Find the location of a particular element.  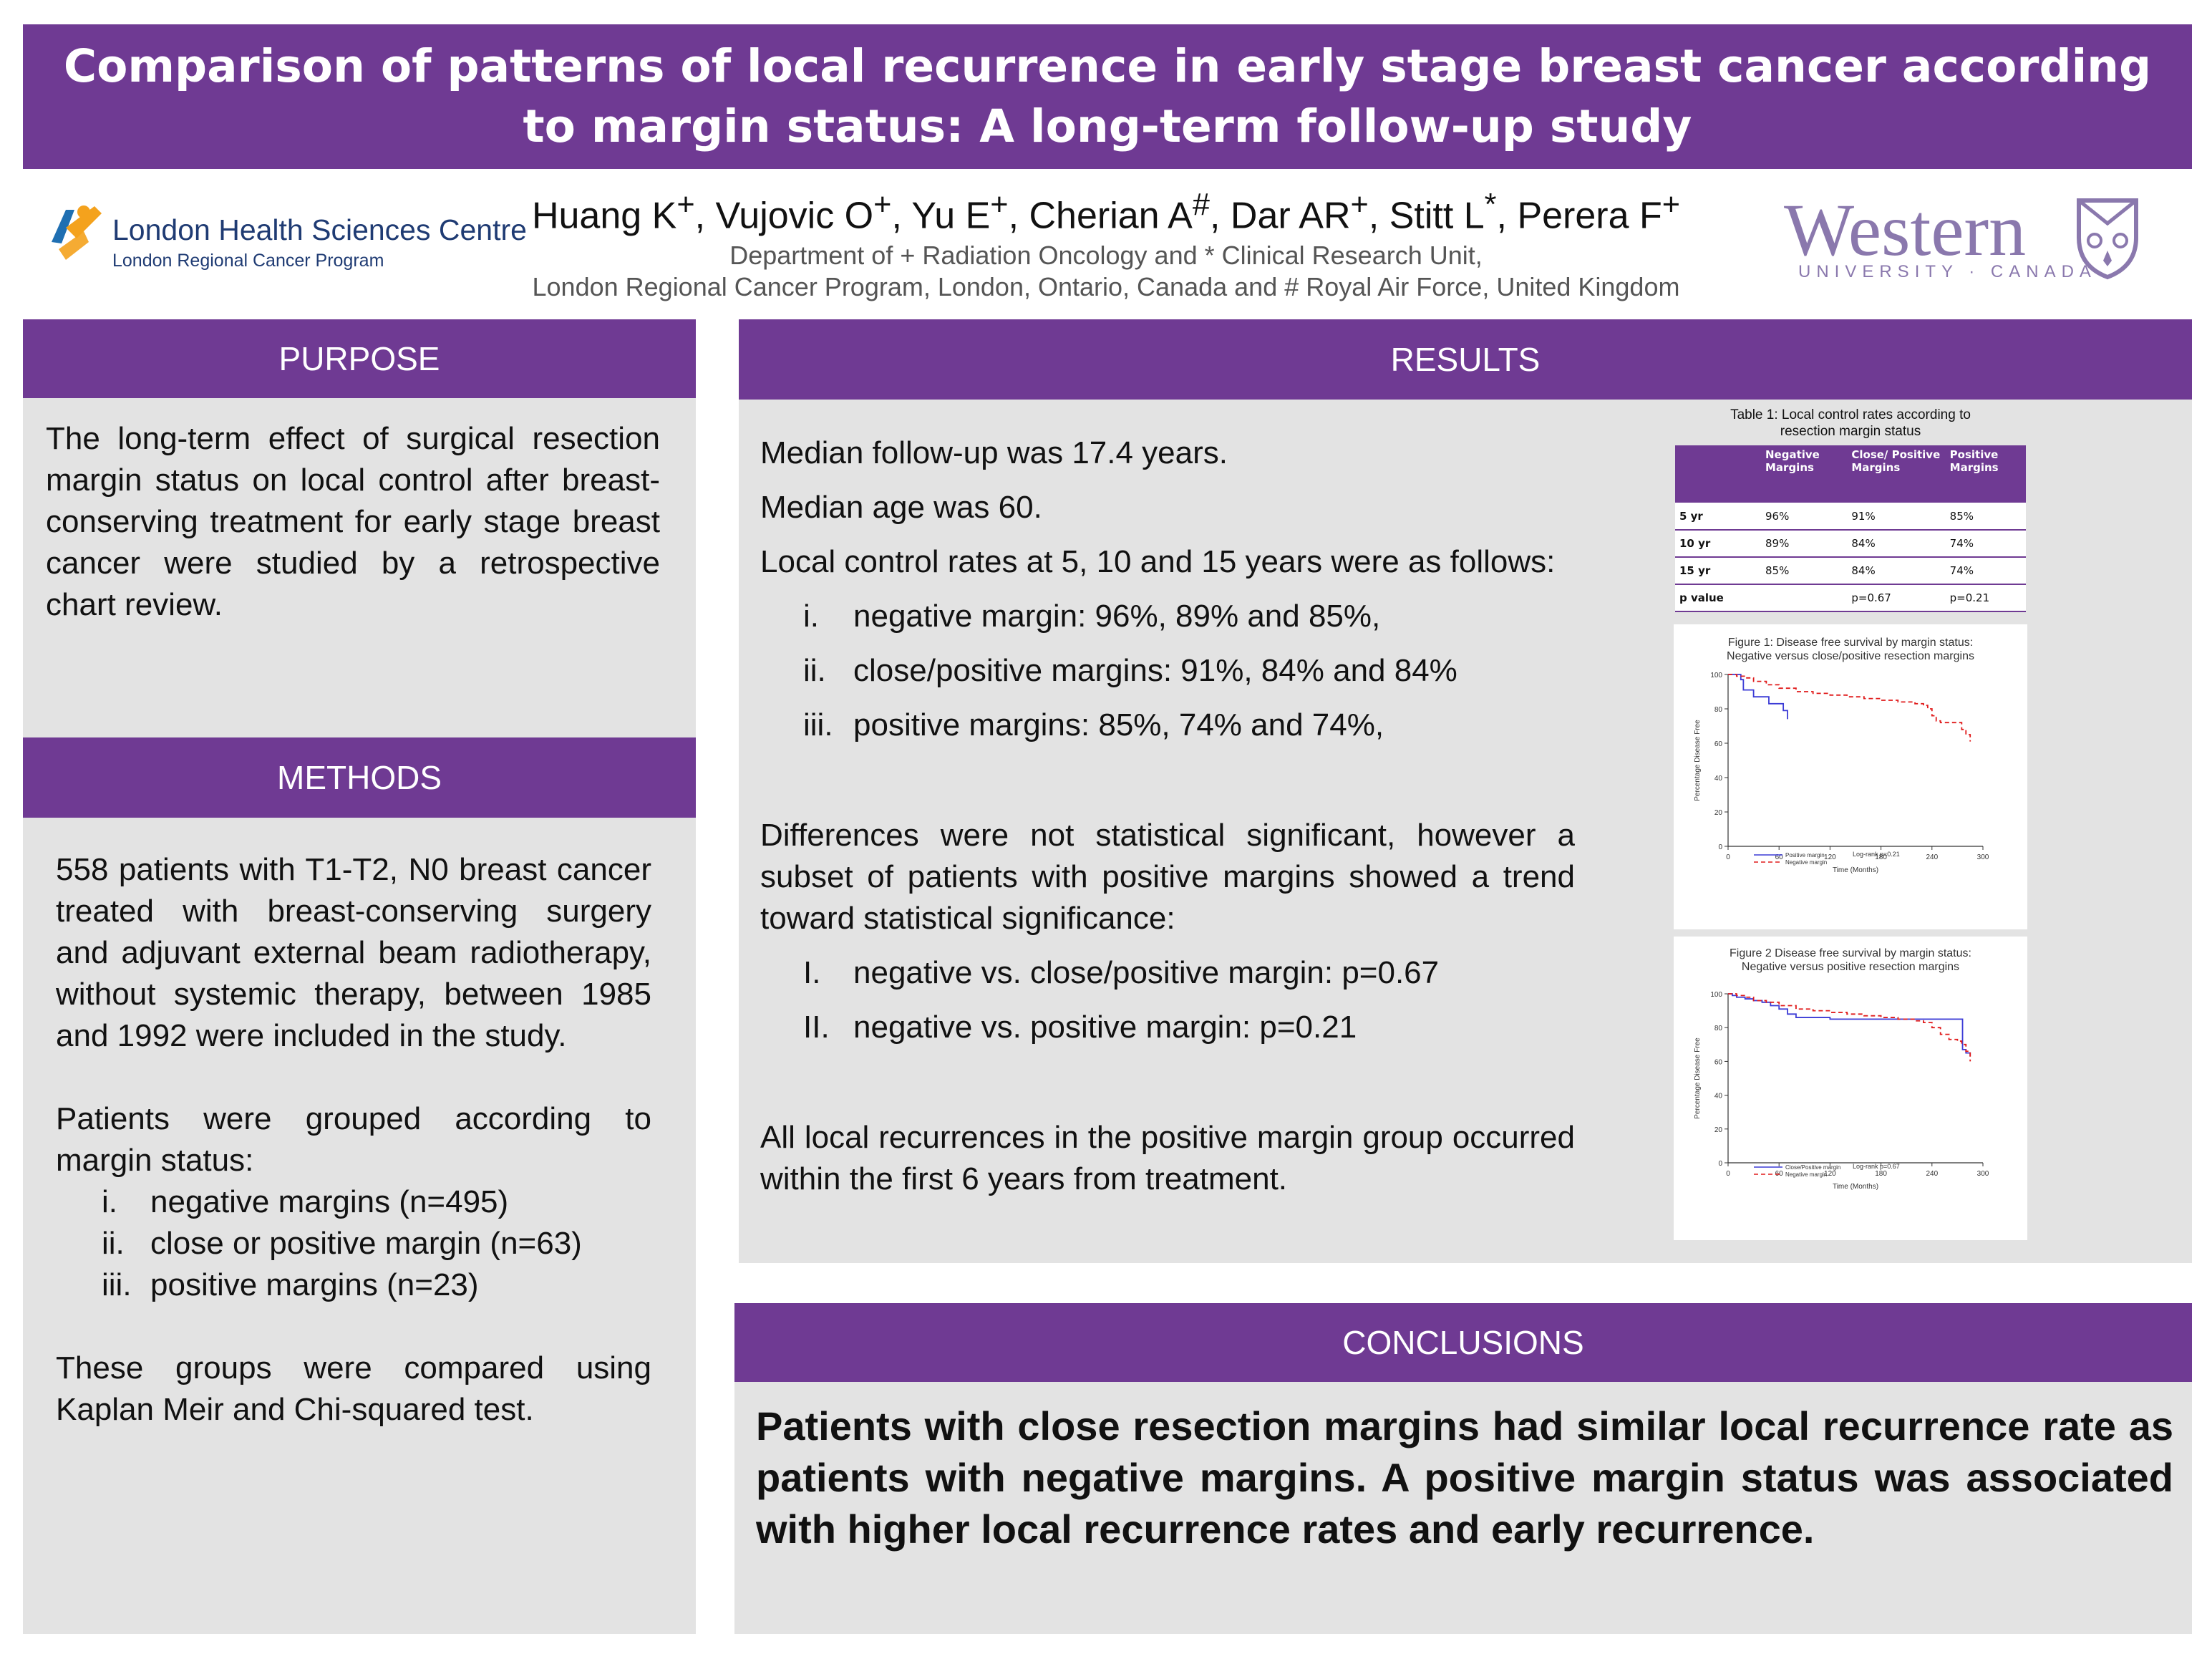

table-row: 15 yr 85% 84% 74% is located at coordinates (1850, 571).